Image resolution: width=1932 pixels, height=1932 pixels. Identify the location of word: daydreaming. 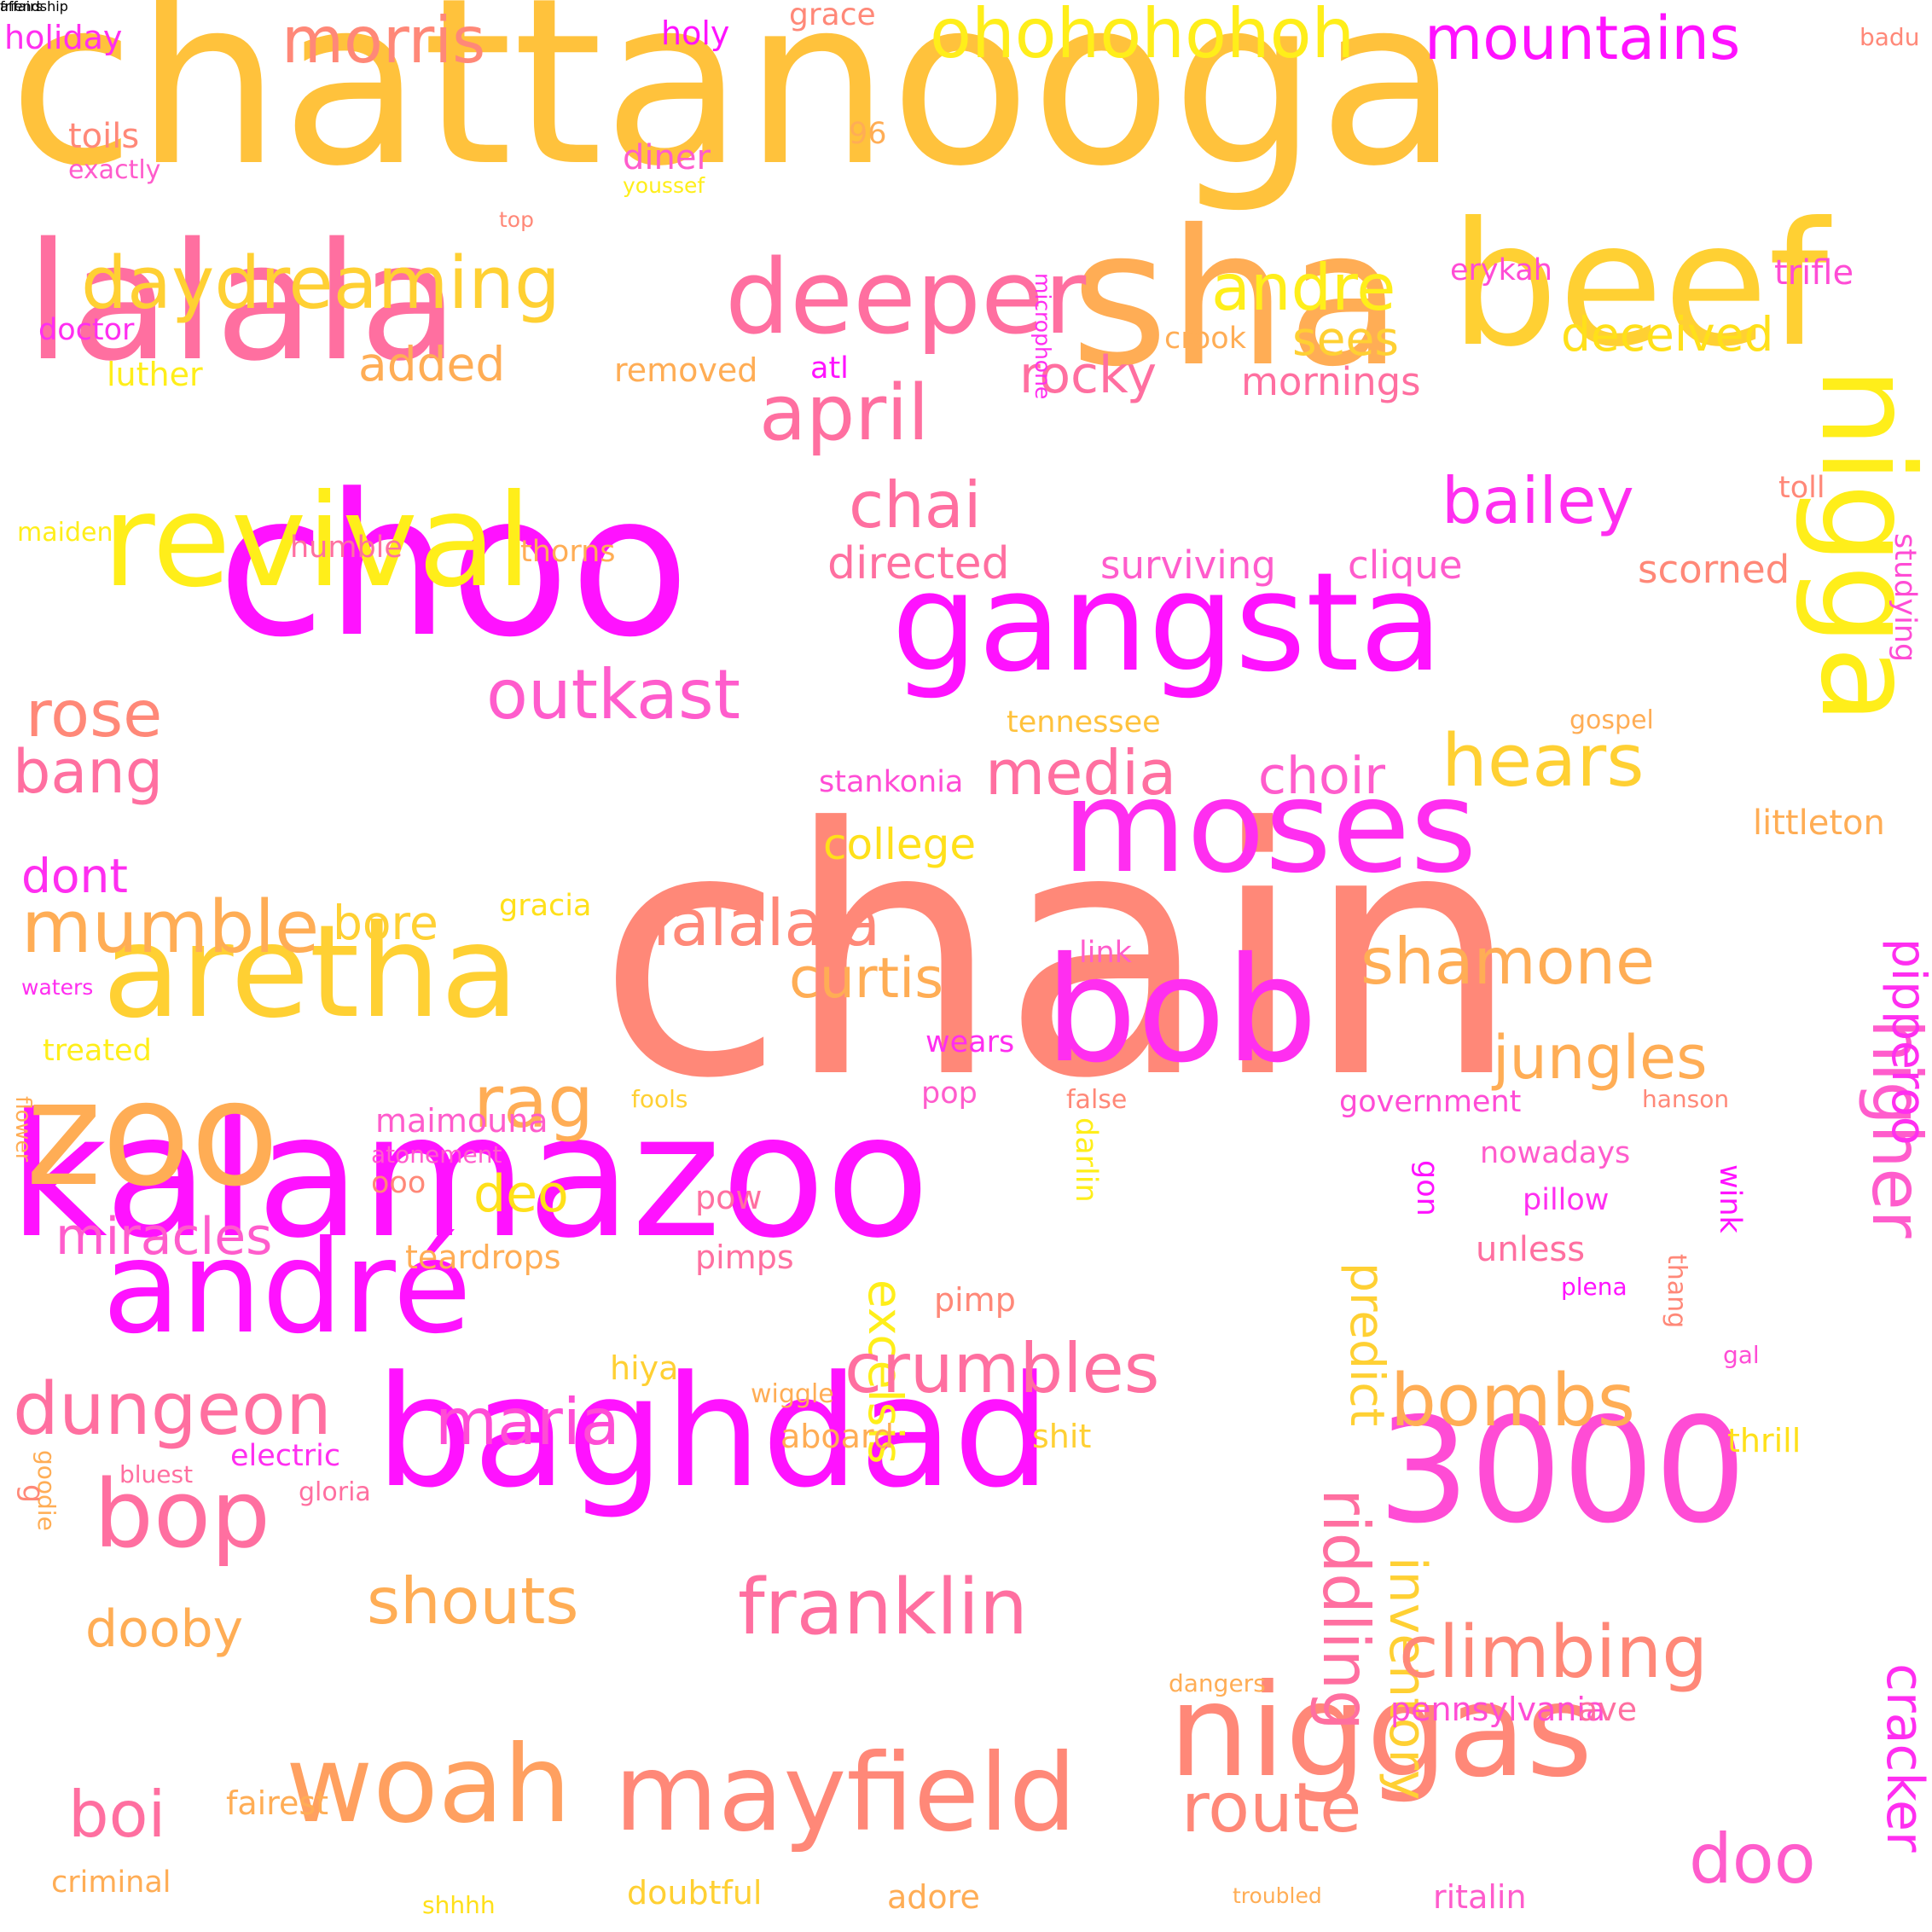
(321, 283).